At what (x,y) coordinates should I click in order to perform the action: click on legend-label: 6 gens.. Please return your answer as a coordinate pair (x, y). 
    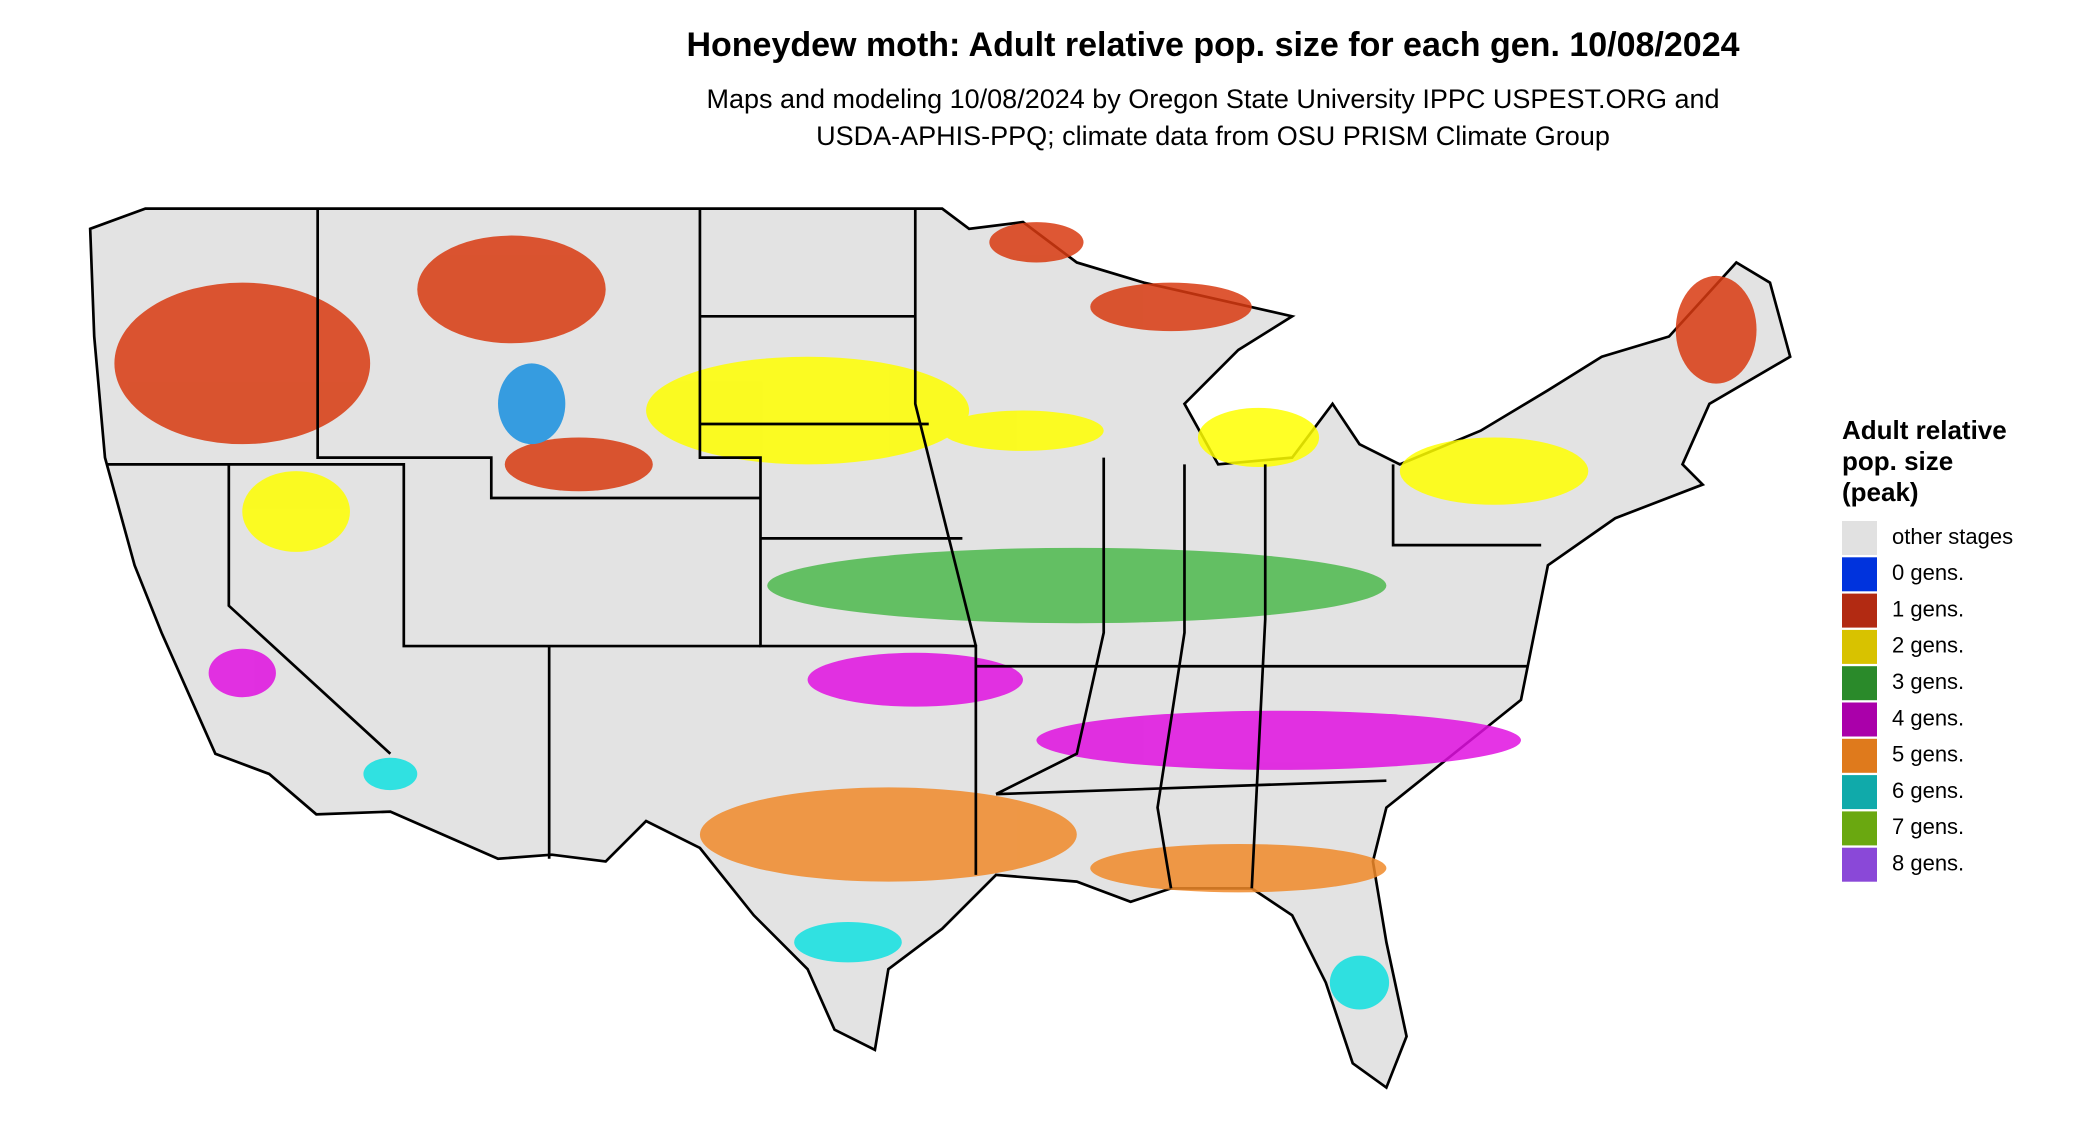
    Looking at the image, I should click on (1928, 790).